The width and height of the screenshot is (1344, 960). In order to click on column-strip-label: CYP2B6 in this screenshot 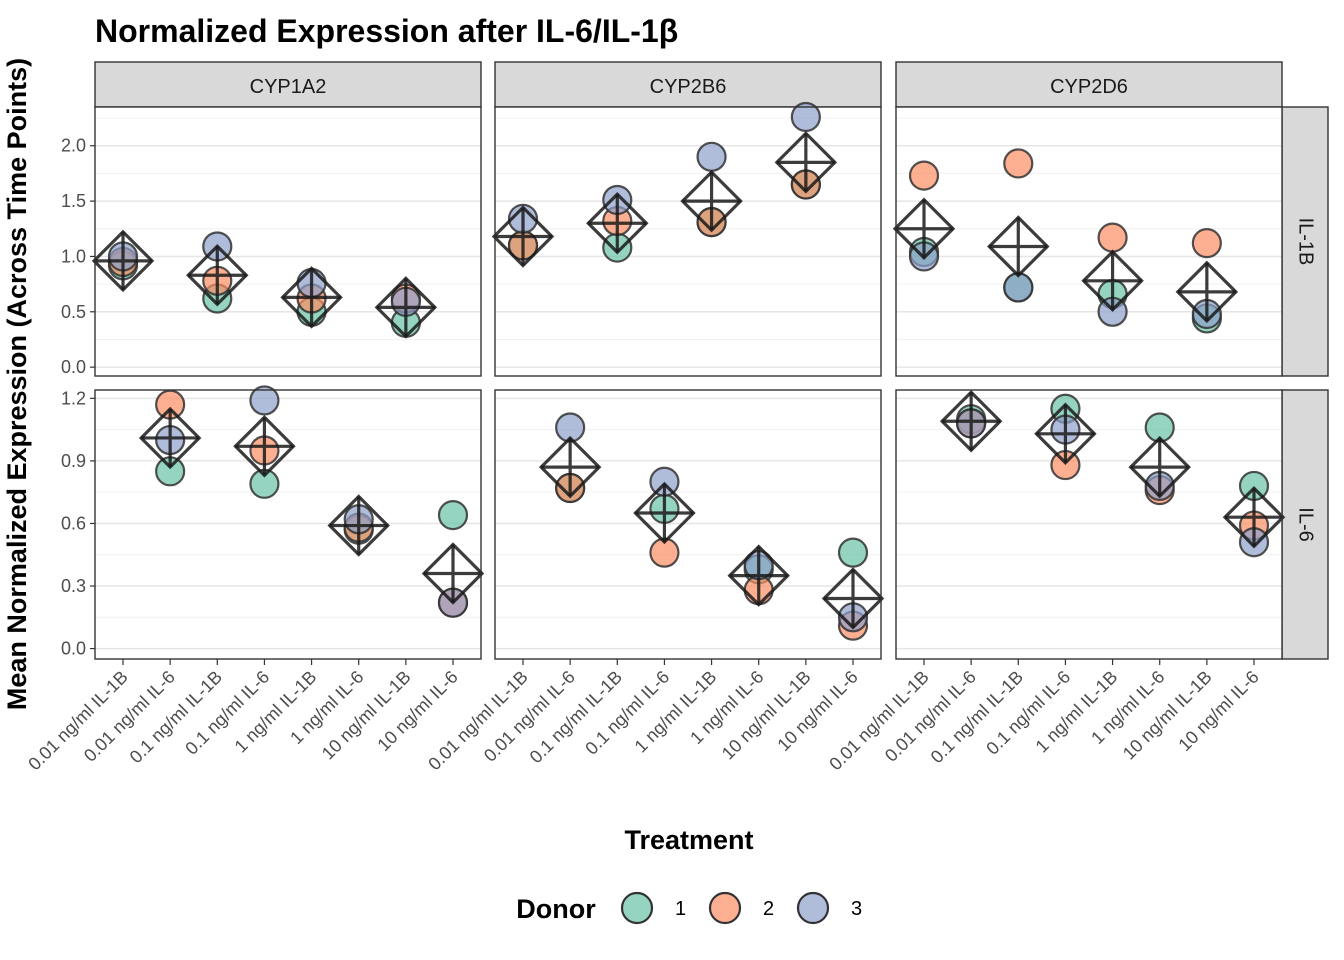, I will do `click(688, 87)`.